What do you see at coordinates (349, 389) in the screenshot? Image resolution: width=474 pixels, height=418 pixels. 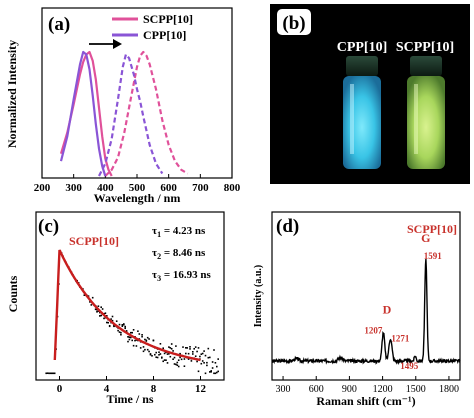 I see `d-xtick-label: 900` at bounding box center [349, 389].